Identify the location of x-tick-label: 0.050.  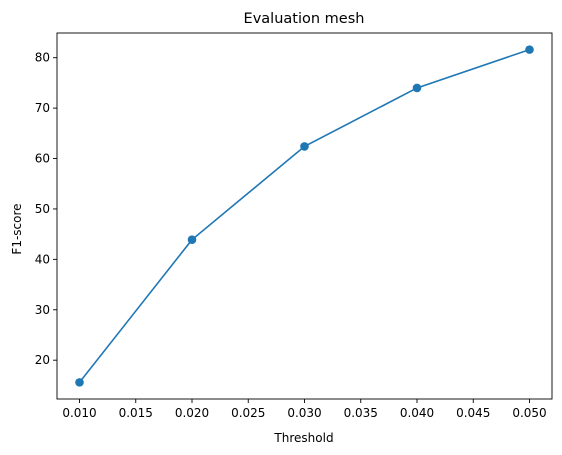
(529, 413).